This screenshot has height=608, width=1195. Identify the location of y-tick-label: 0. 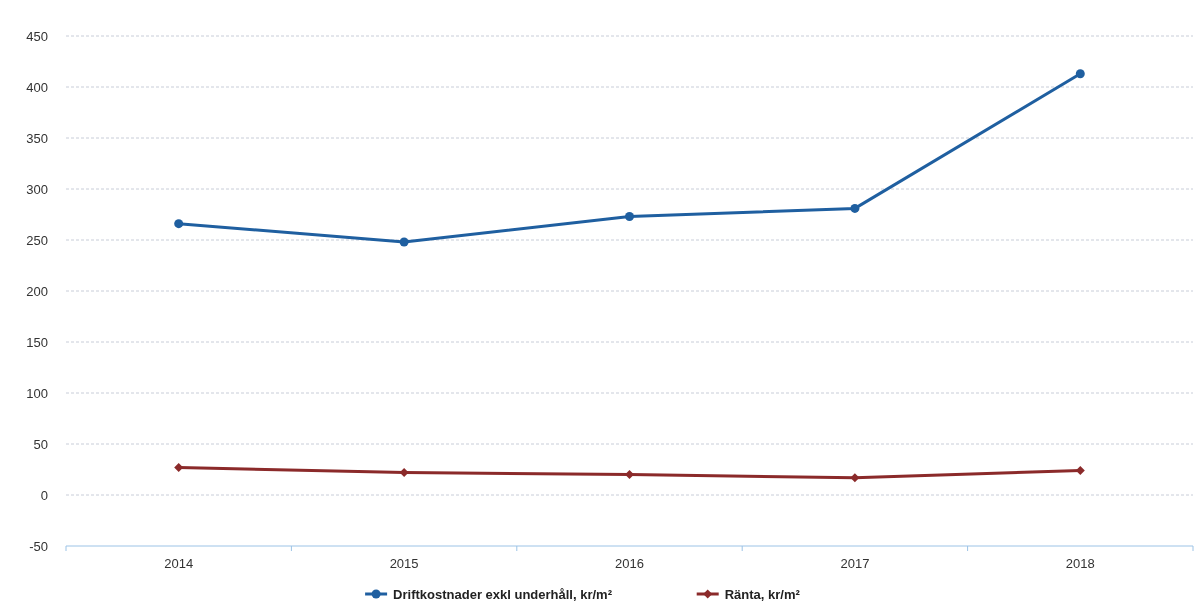
(44, 495).